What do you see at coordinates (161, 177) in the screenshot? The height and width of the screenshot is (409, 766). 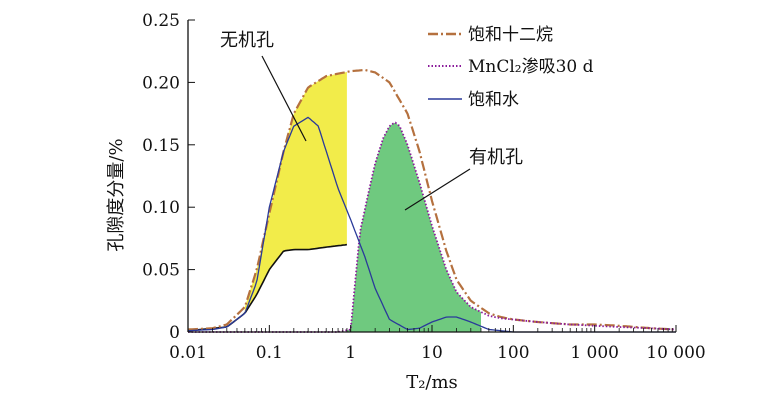 I see `y-tick-labels: 0 0.05 0.10 0.15 0.20 0.25` at bounding box center [161, 177].